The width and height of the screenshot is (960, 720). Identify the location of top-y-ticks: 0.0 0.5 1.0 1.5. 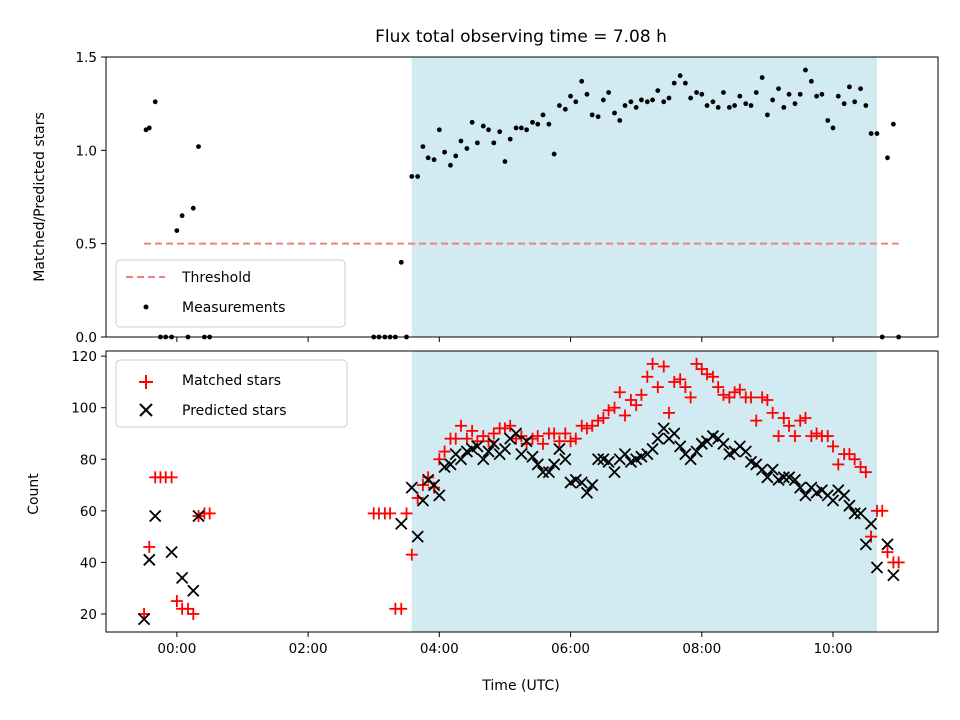
(91, 198).